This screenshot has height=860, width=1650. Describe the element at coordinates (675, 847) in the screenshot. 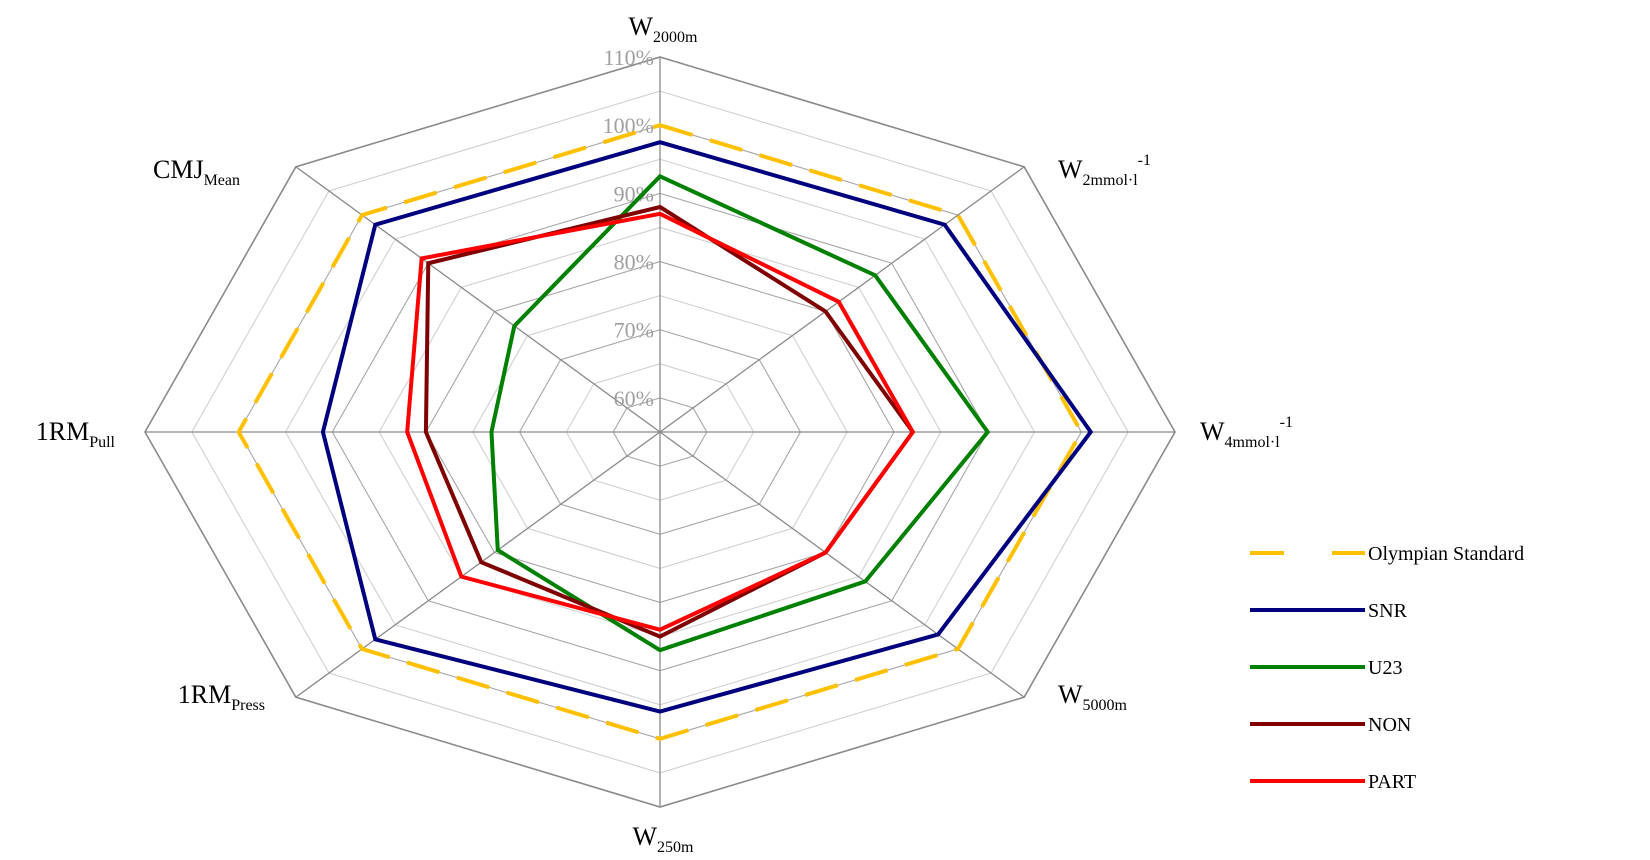

I see `axis-label-subscript: 250m` at that location.